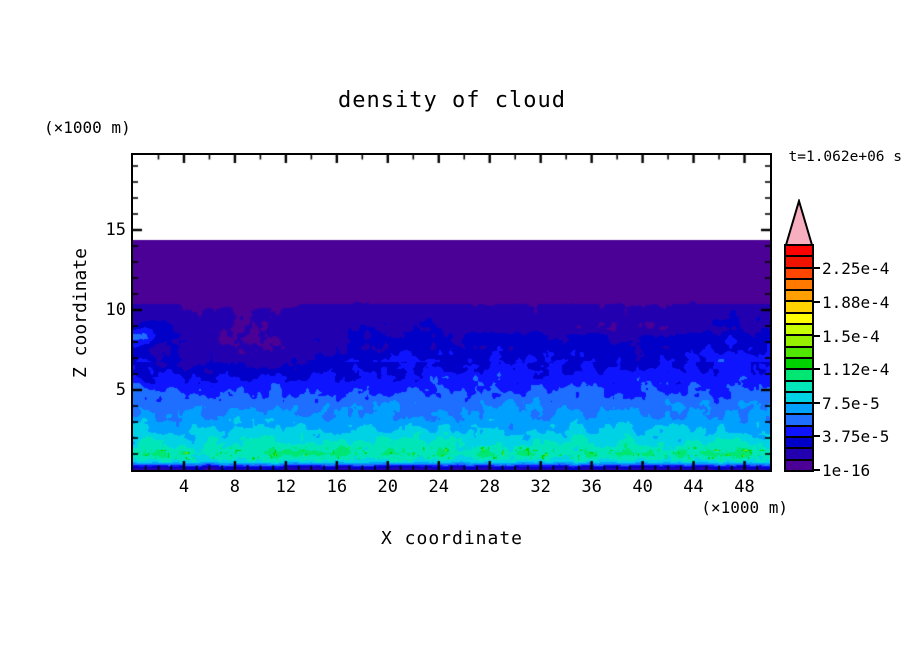 Image resolution: width=904 pixels, height=654 pixels. Describe the element at coordinates (856, 437) in the screenshot. I see `colorbar-tick-label: 3.75e-5` at that location.